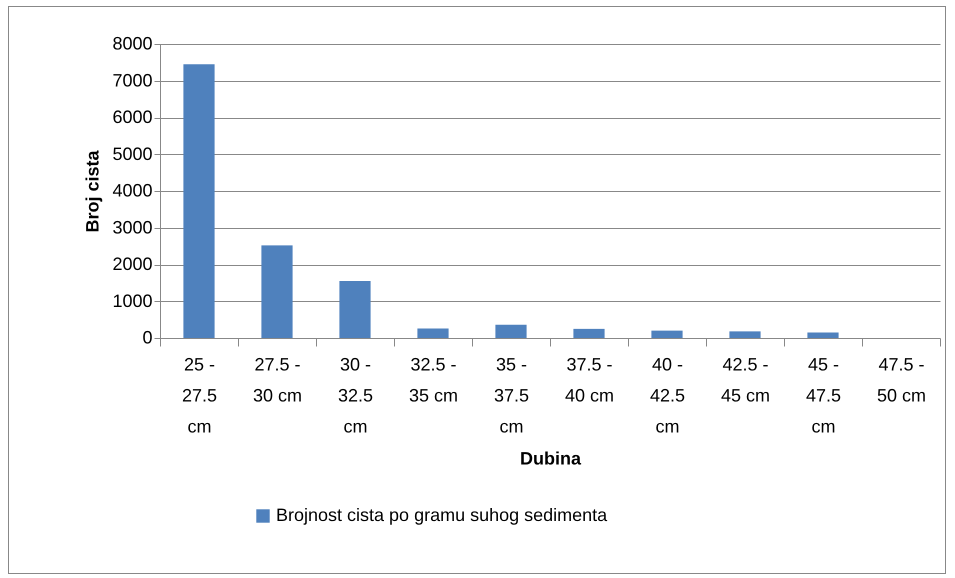 This screenshot has height=578, width=955. Describe the element at coordinates (745, 380) in the screenshot. I see `x-tick-label: 42.5 - 45 cm` at that location.